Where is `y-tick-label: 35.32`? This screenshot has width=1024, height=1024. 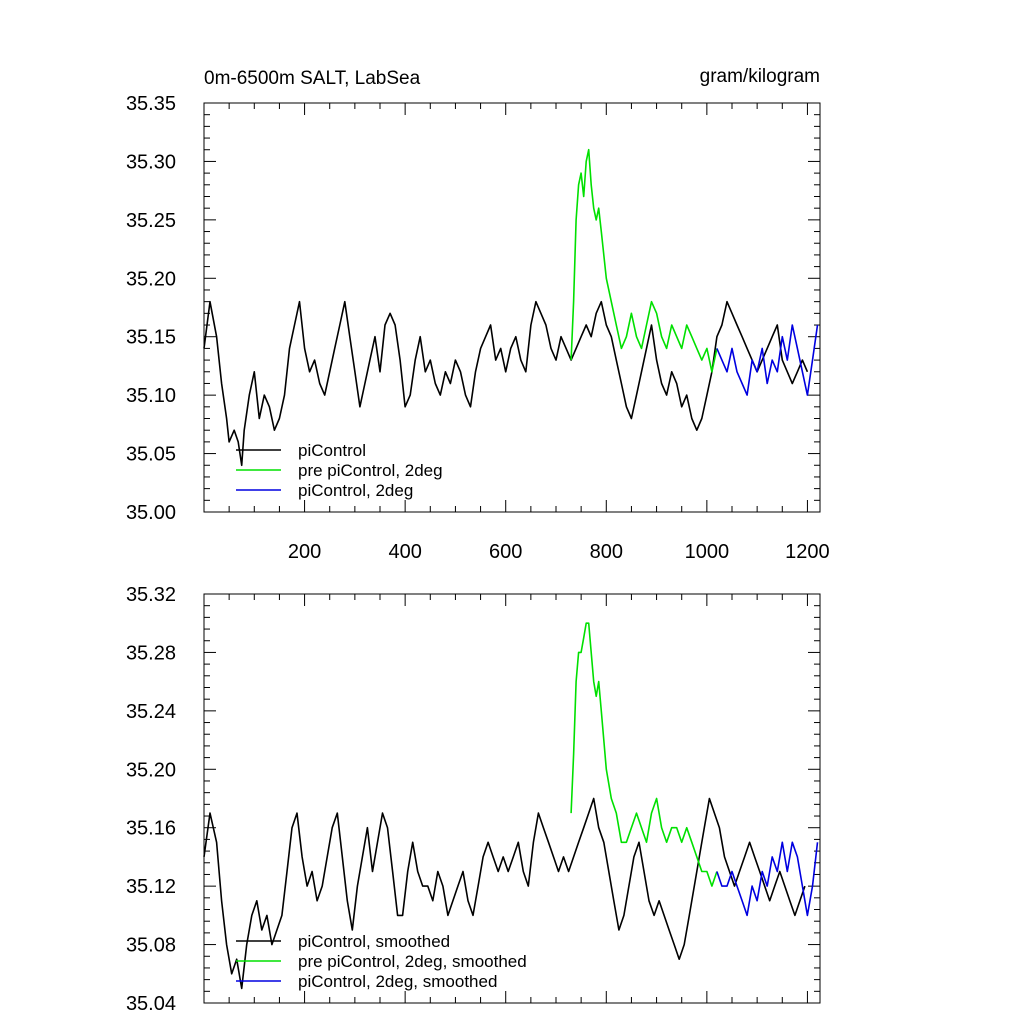
y-tick-label: 35.32 is located at coordinates (151, 595).